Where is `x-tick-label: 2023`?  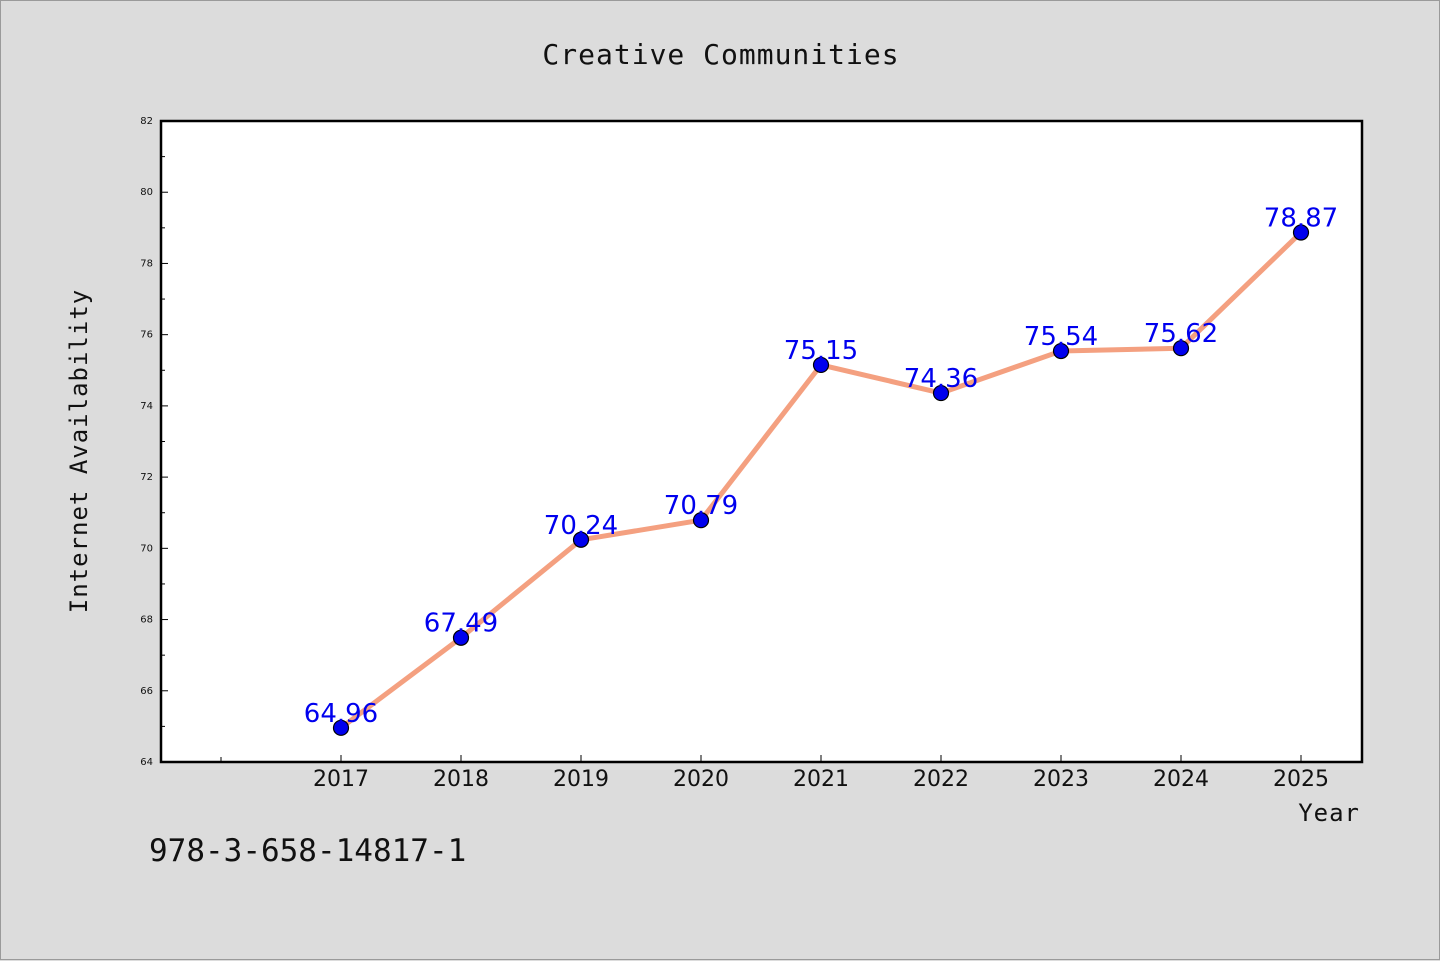 x-tick-label: 2023 is located at coordinates (1061, 779).